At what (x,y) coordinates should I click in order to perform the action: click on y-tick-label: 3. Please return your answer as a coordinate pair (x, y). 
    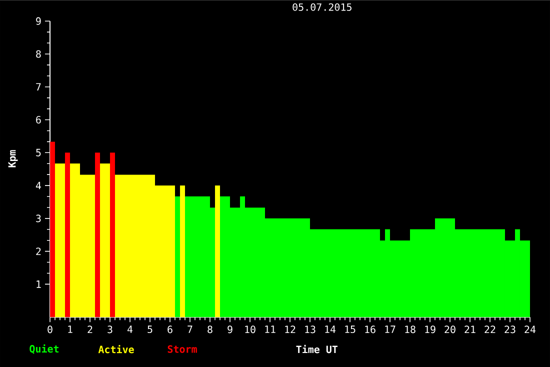
    Looking at the image, I should click on (38, 218).